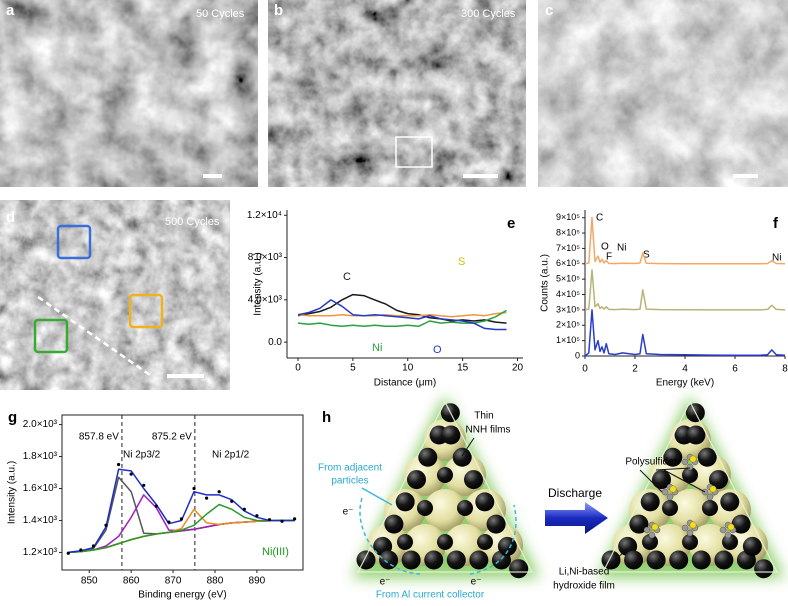 The image size is (788, 606). I want to click on y-tick-label: 8.0×10³, so click(265, 257).